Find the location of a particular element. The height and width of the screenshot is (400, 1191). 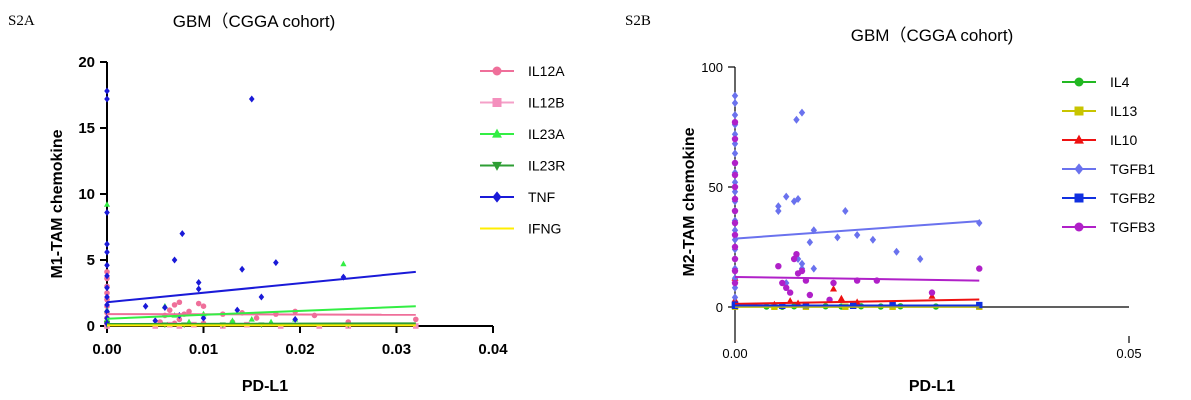

legend-label-il12a: IL12A is located at coordinates (546, 71).